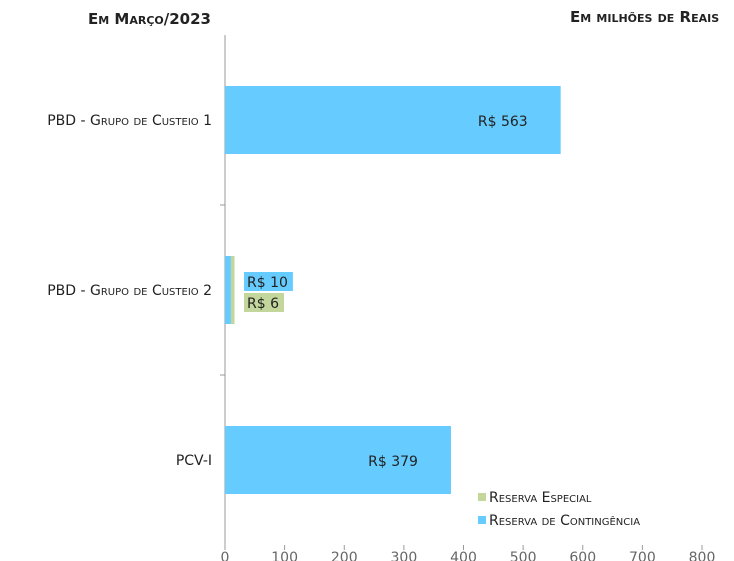 This screenshot has height=561, width=734. I want to click on x-tick-label: 300, so click(404, 555).